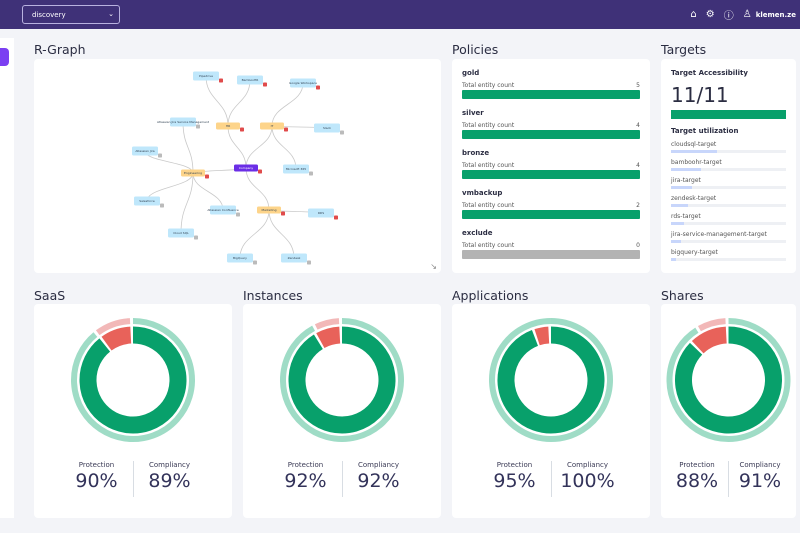  I want to click on graph-node-gws: Google Workspace, so click(304, 84).